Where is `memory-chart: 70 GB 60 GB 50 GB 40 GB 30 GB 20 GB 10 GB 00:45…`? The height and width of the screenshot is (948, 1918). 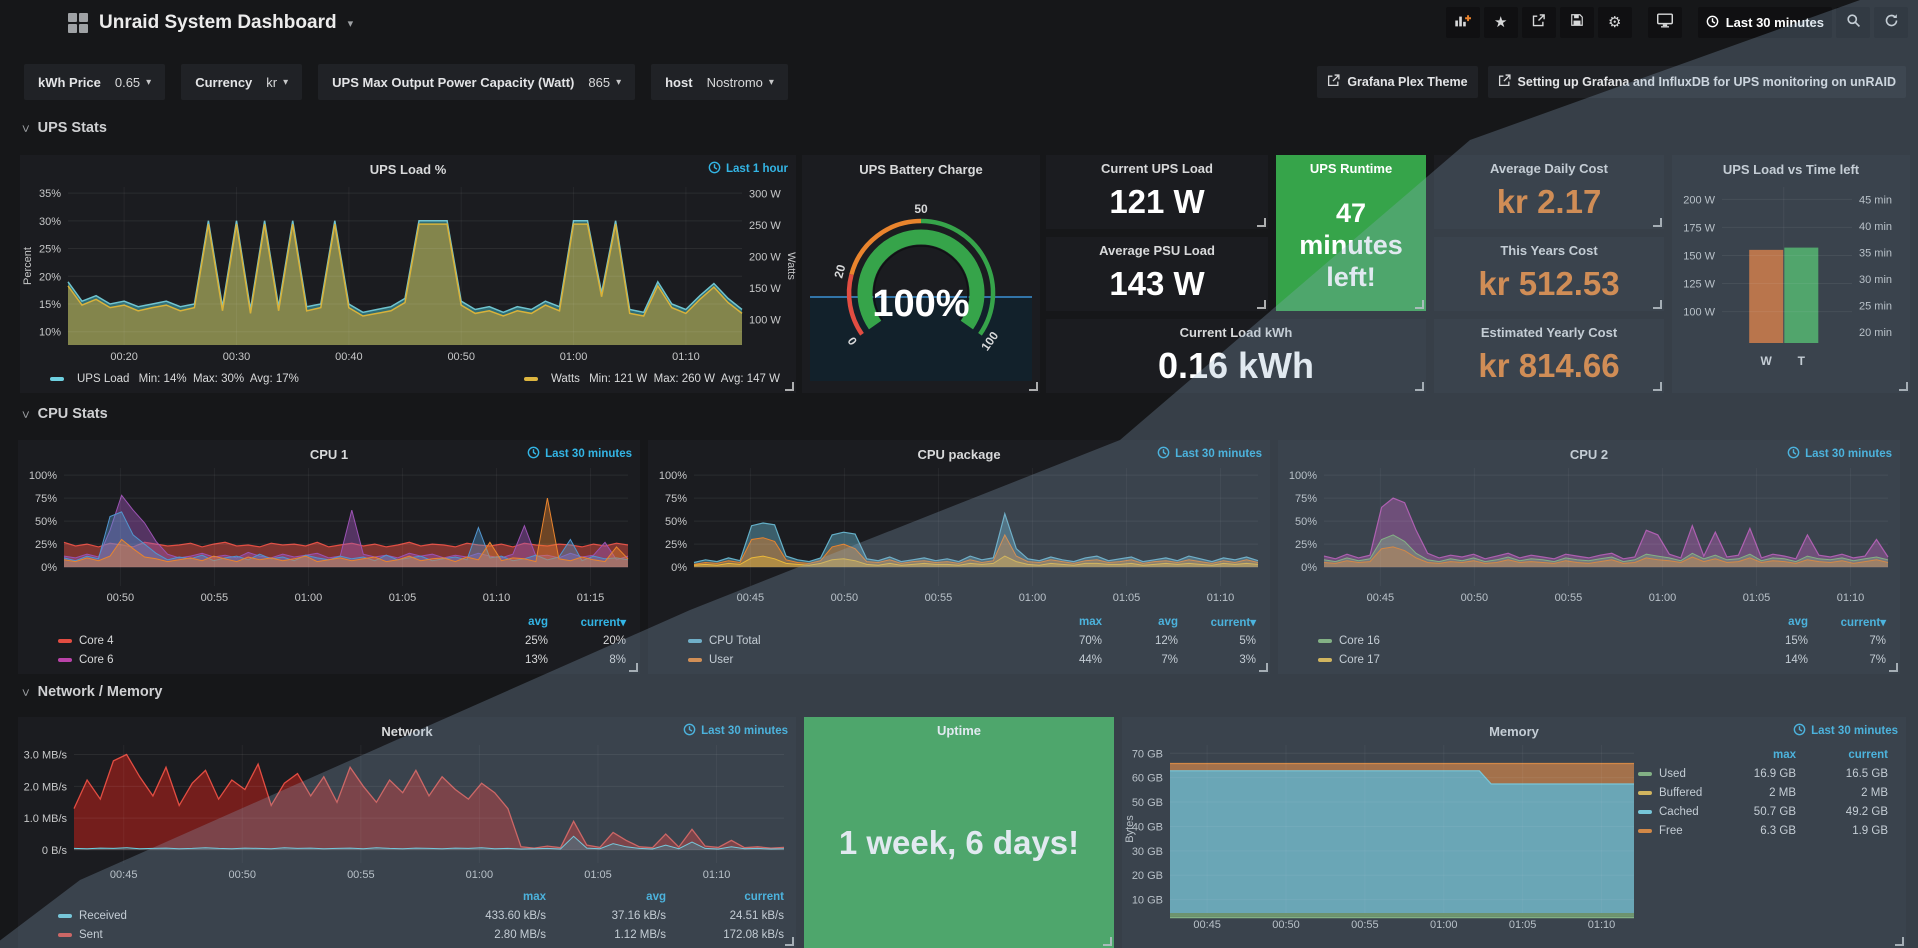 memory-chart: 70 GB 60 GB 50 GB 40 GB 30 GB 20 GB 10 GB 00:45… is located at coordinates (1382, 843).